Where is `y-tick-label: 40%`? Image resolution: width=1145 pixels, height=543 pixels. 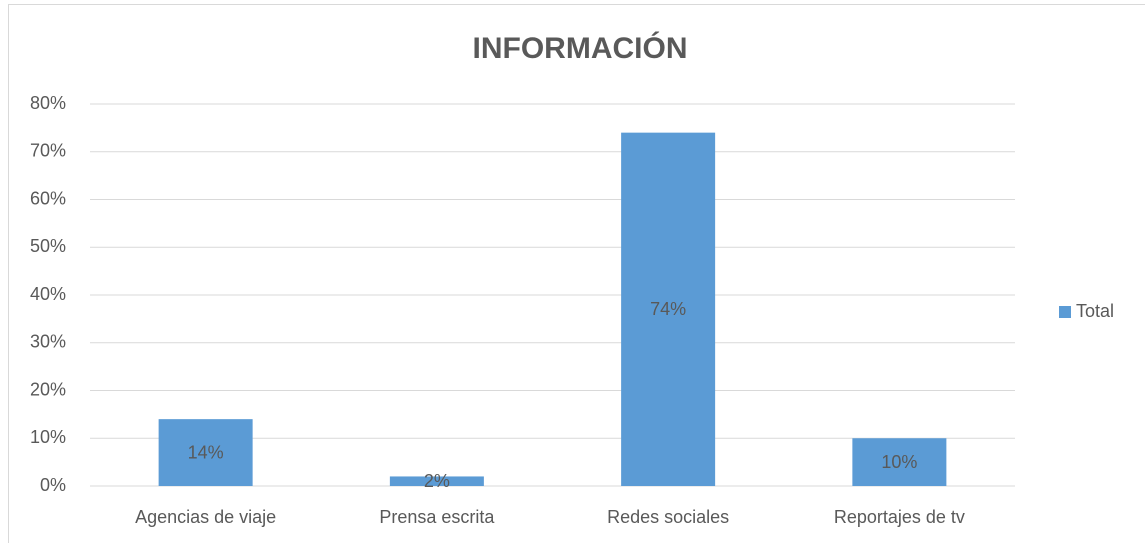
y-tick-label: 40% is located at coordinates (48, 294).